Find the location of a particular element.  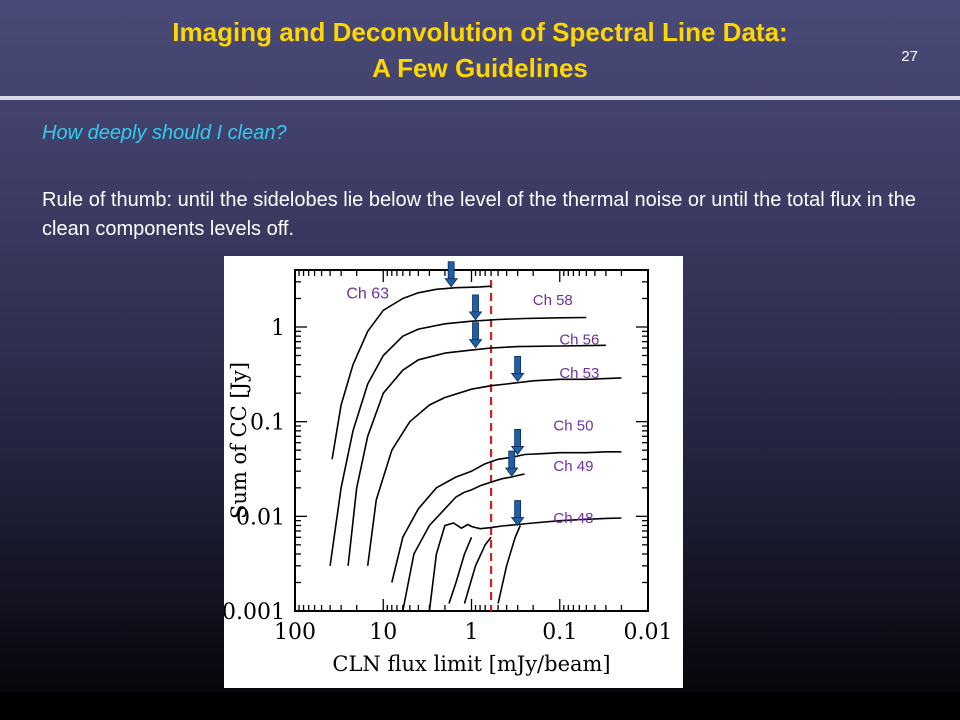

x-tick-label: 10 is located at coordinates (383, 632).